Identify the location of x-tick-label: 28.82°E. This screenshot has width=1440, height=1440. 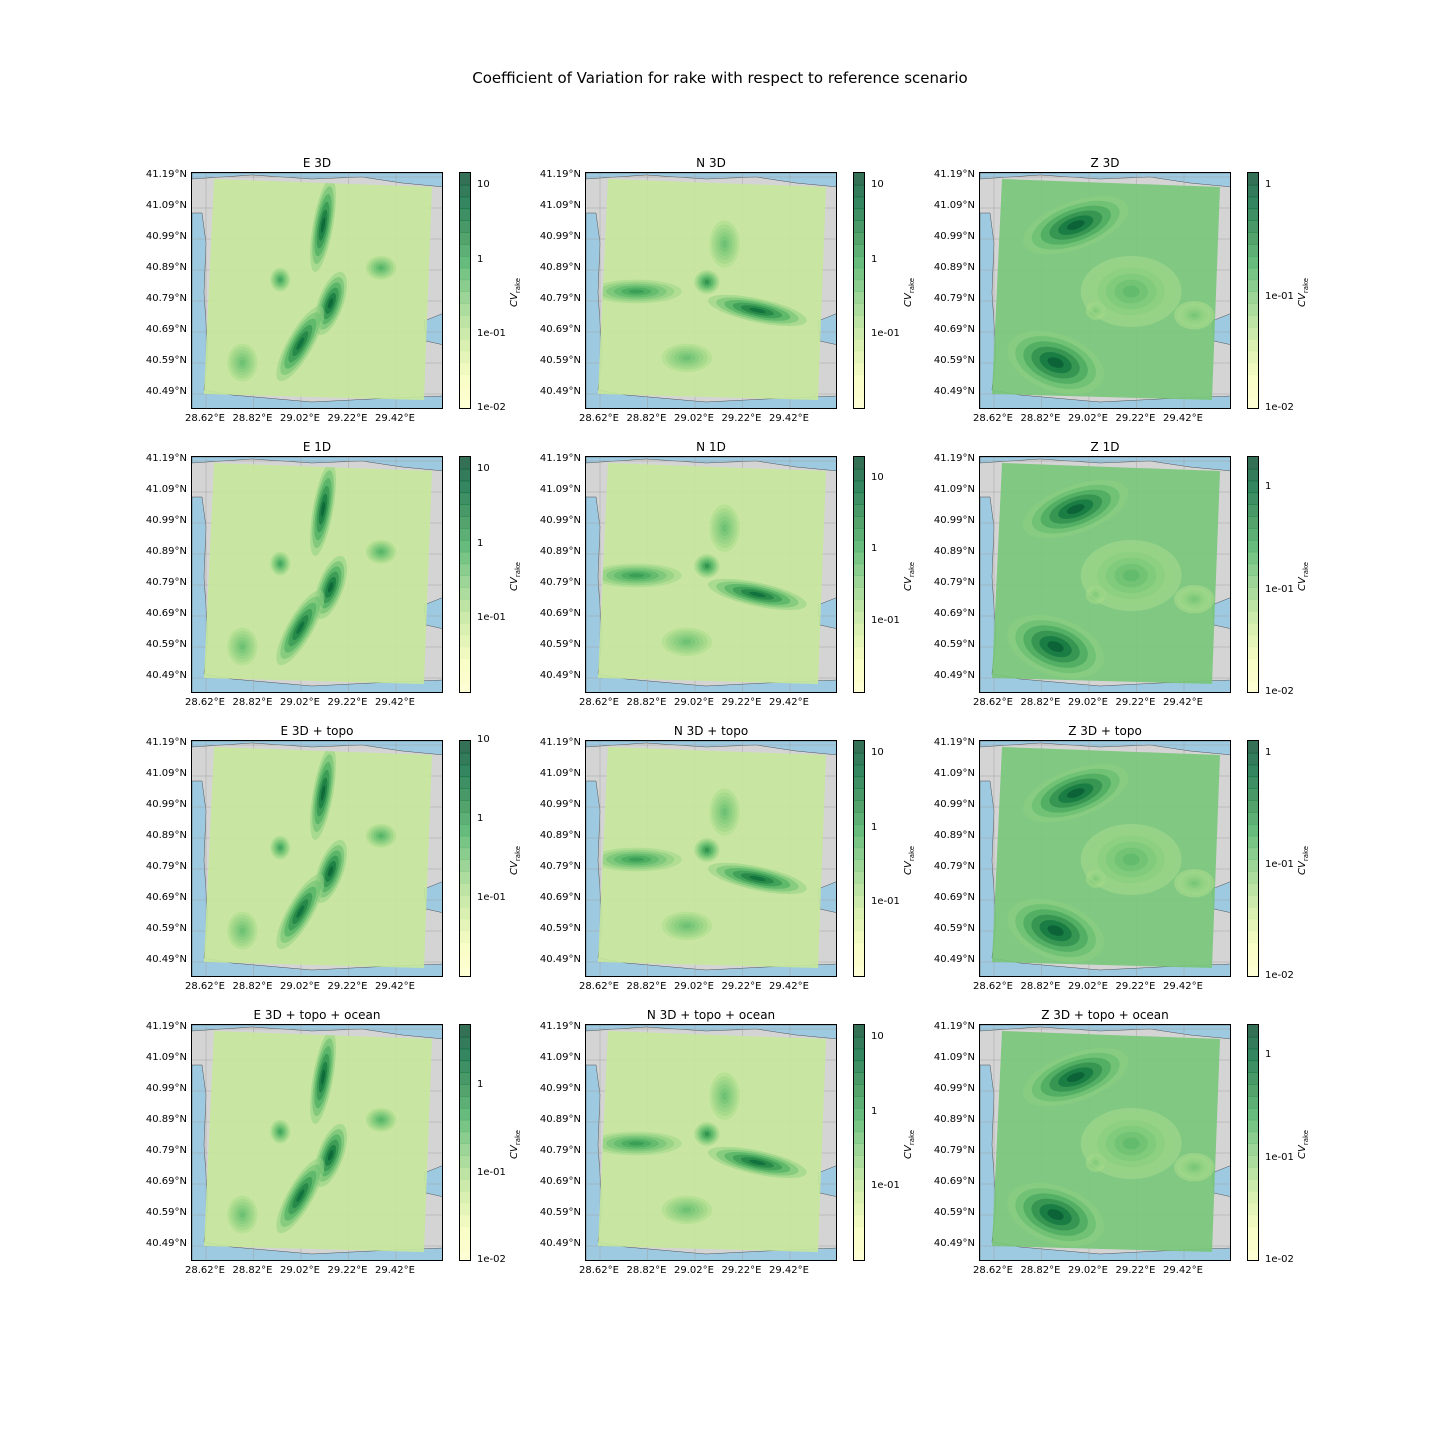
(1040, 1270).